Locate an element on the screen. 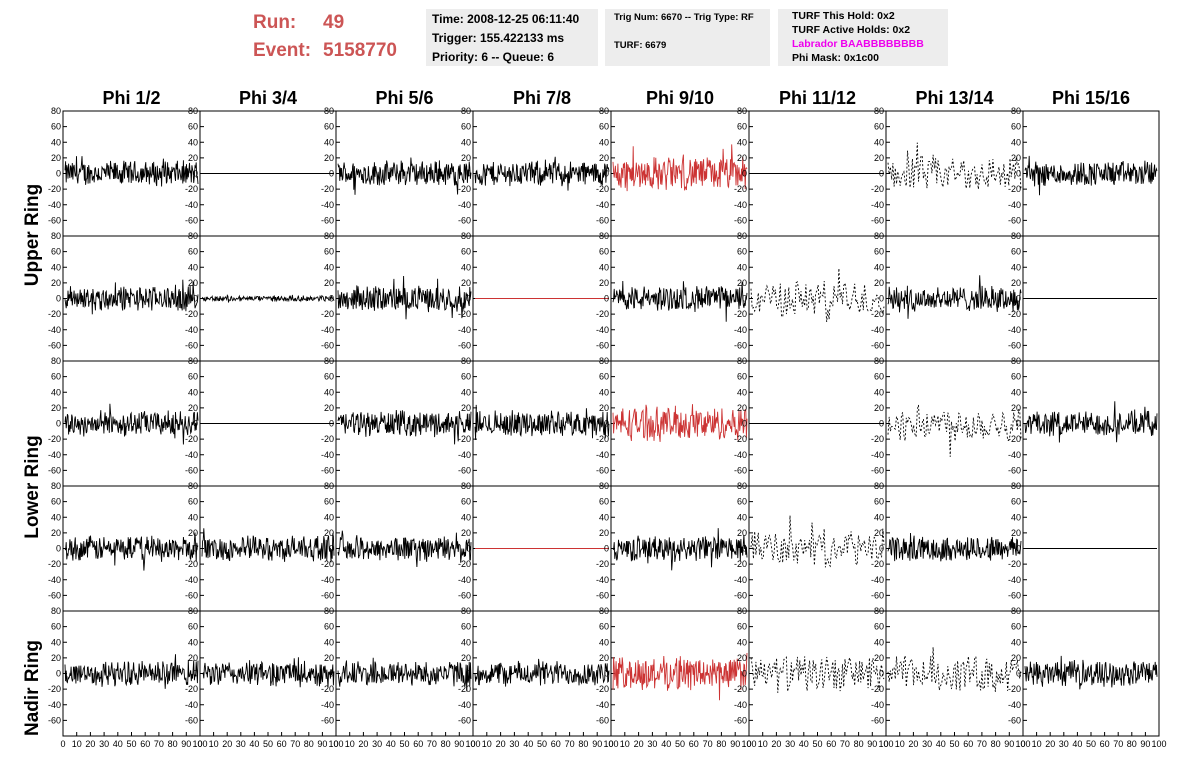 This screenshot has width=1196, height=772. x-tick-label: 20 is located at coordinates (776, 744).